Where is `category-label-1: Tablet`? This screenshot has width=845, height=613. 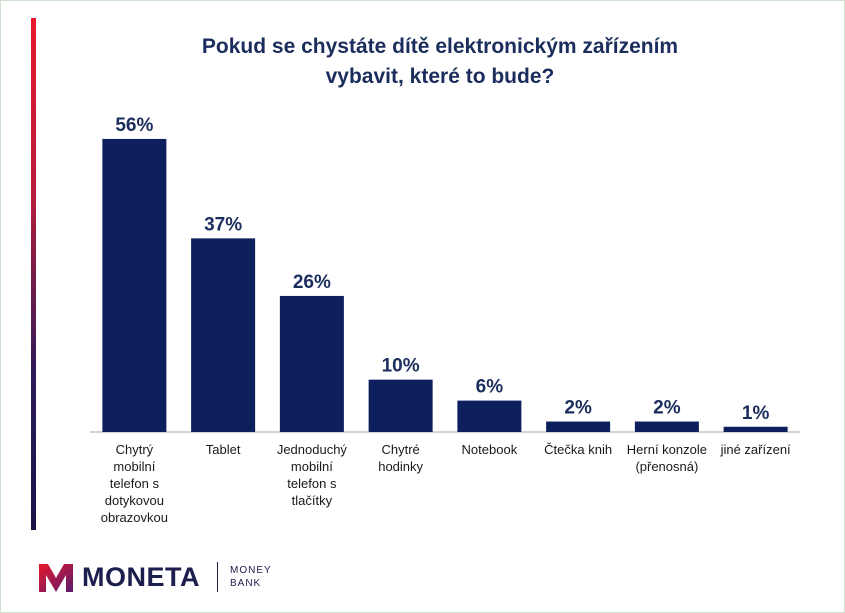 category-label-1: Tablet is located at coordinates (223, 449).